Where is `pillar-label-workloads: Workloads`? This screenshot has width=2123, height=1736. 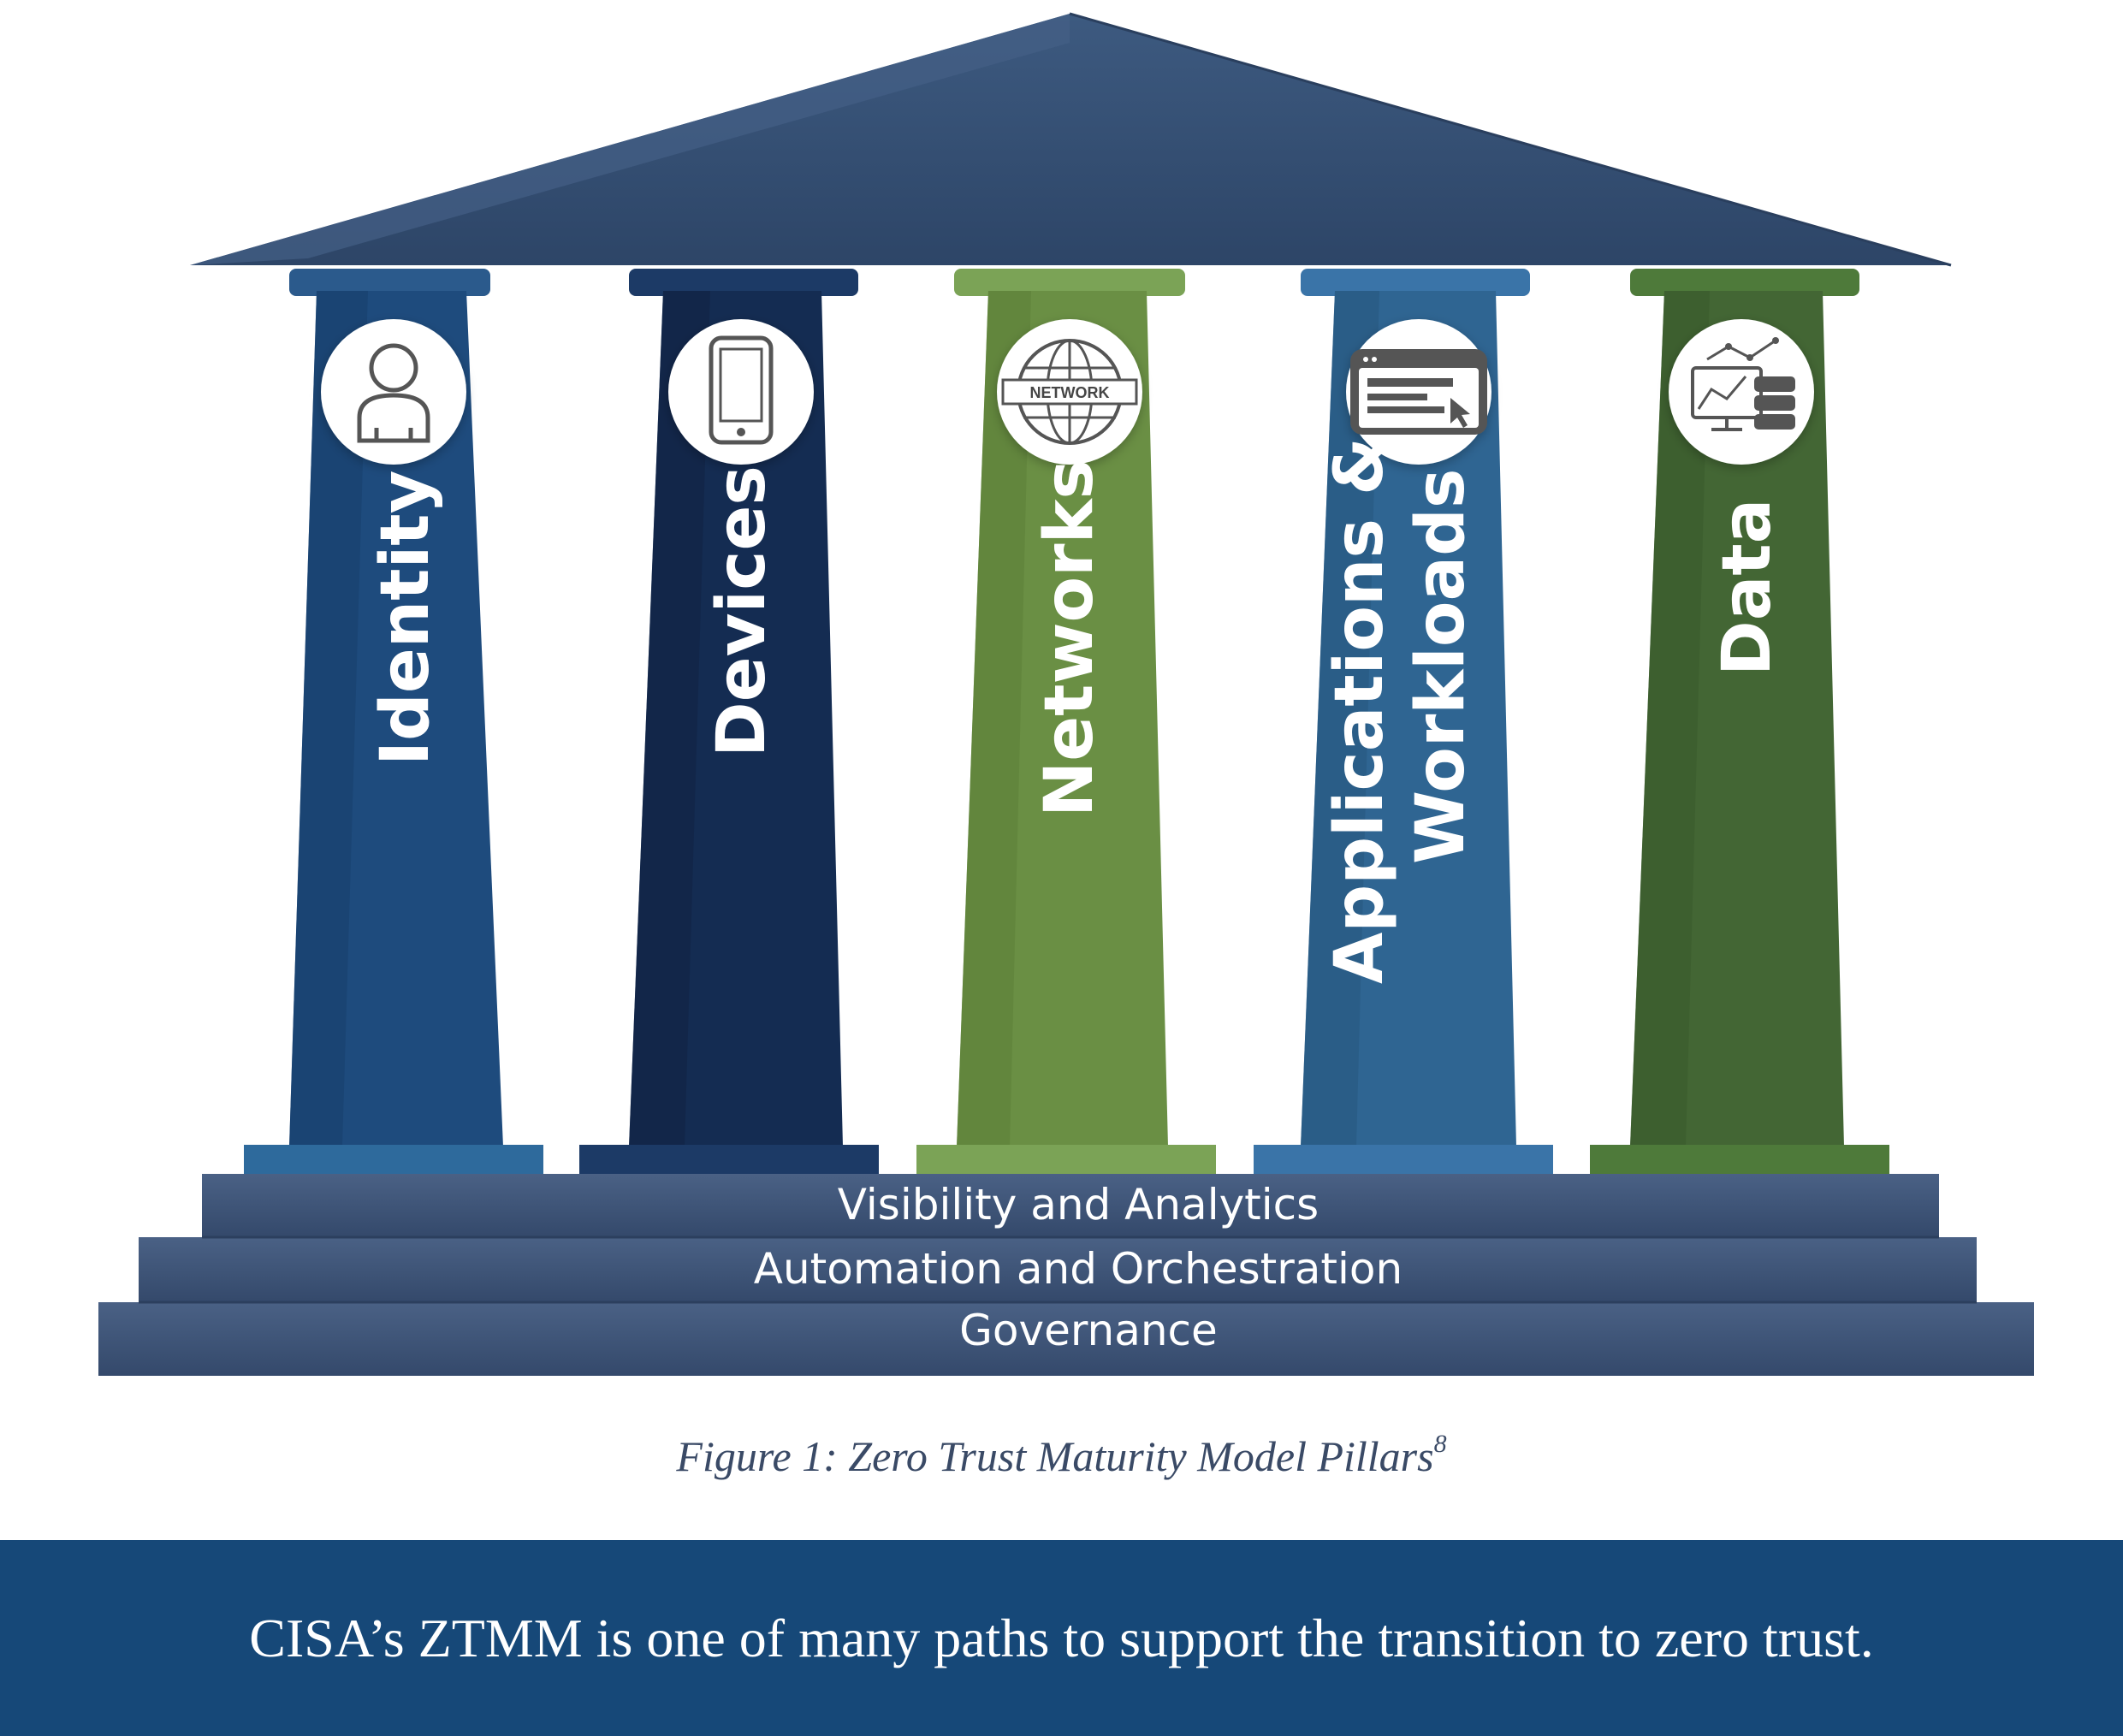
pillar-label-workloads: Workloads is located at coordinates (1441, 666).